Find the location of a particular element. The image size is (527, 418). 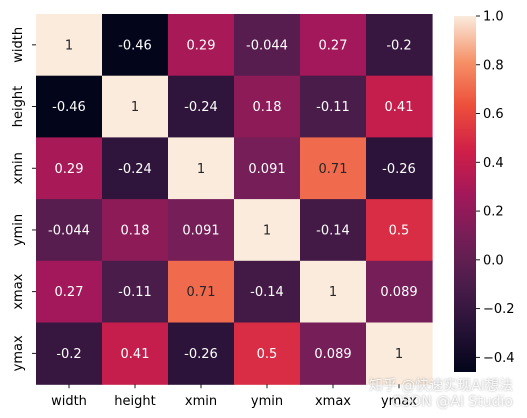

heatmap-cell-ymin-ymin is located at coordinates (267, 230).